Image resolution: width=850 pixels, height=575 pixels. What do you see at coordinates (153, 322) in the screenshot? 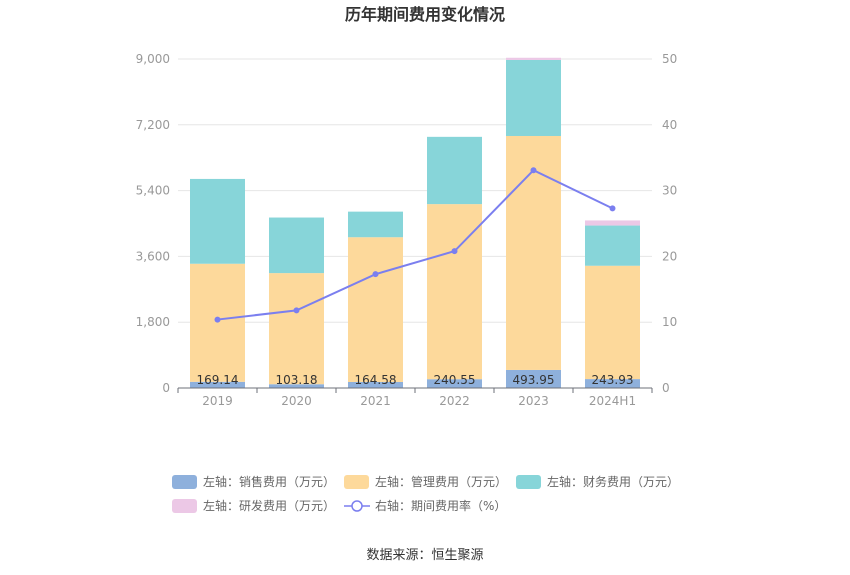
I see `left-tick-label: 1,800` at bounding box center [153, 322].